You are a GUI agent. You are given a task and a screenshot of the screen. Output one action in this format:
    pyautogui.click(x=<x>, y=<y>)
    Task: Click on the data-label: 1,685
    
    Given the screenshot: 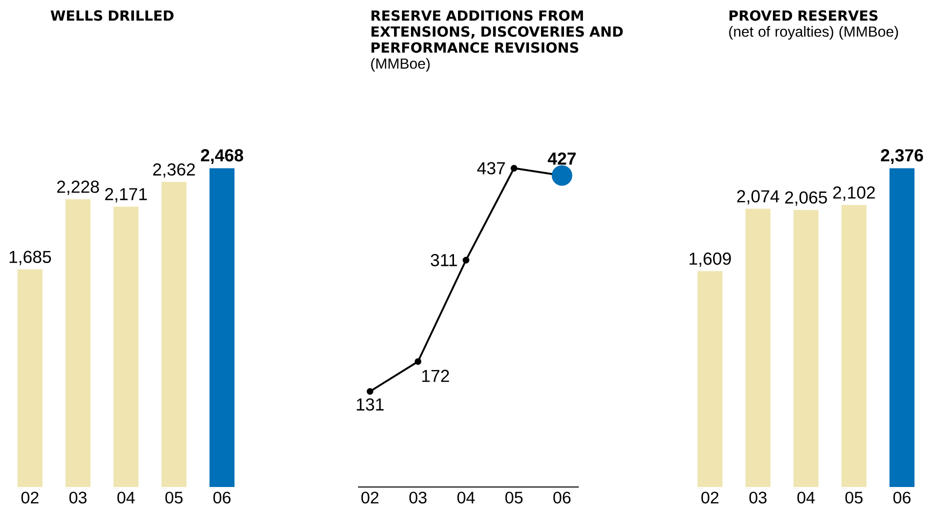 What is the action you would take?
    pyautogui.click(x=30, y=258)
    